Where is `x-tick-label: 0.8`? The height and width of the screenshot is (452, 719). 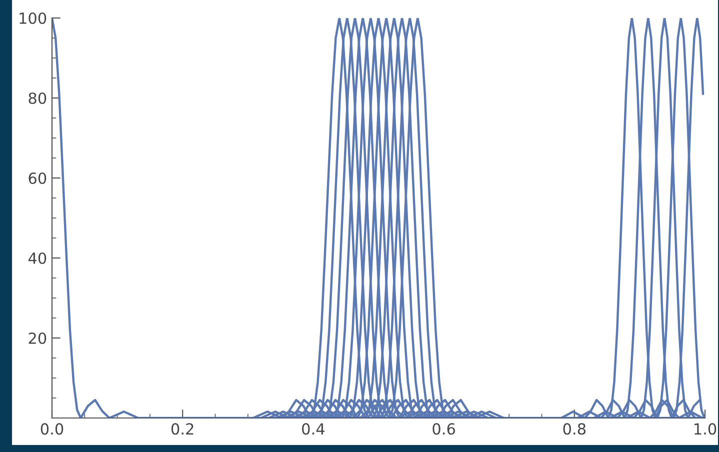 x-tick-label: 0.8 is located at coordinates (574, 429).